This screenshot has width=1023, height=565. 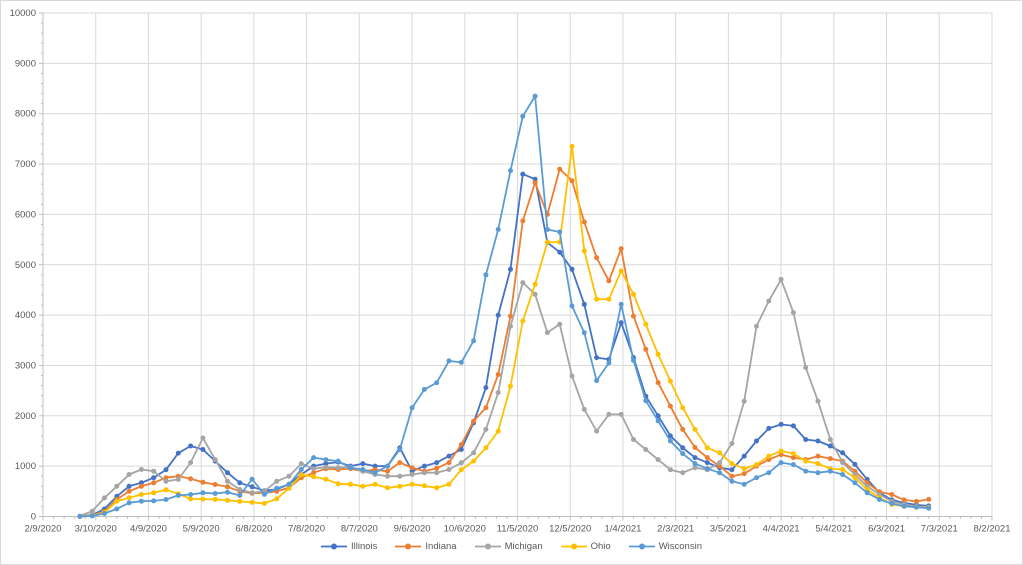 I want to click on x-axis-label: 3/5/2021, so click(x=728, y=529).